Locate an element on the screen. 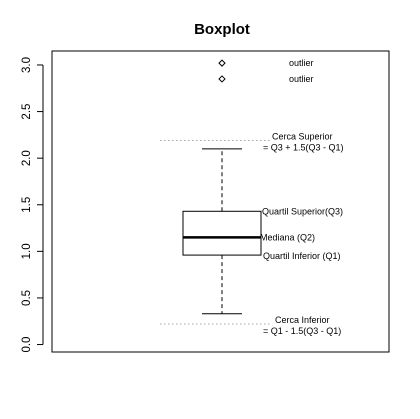 The height and width of the screenshot is (419, 420). upper-fence-formula: = Q3 + 1.5(Q3 - Q1) is located at coordinates (303, 147).